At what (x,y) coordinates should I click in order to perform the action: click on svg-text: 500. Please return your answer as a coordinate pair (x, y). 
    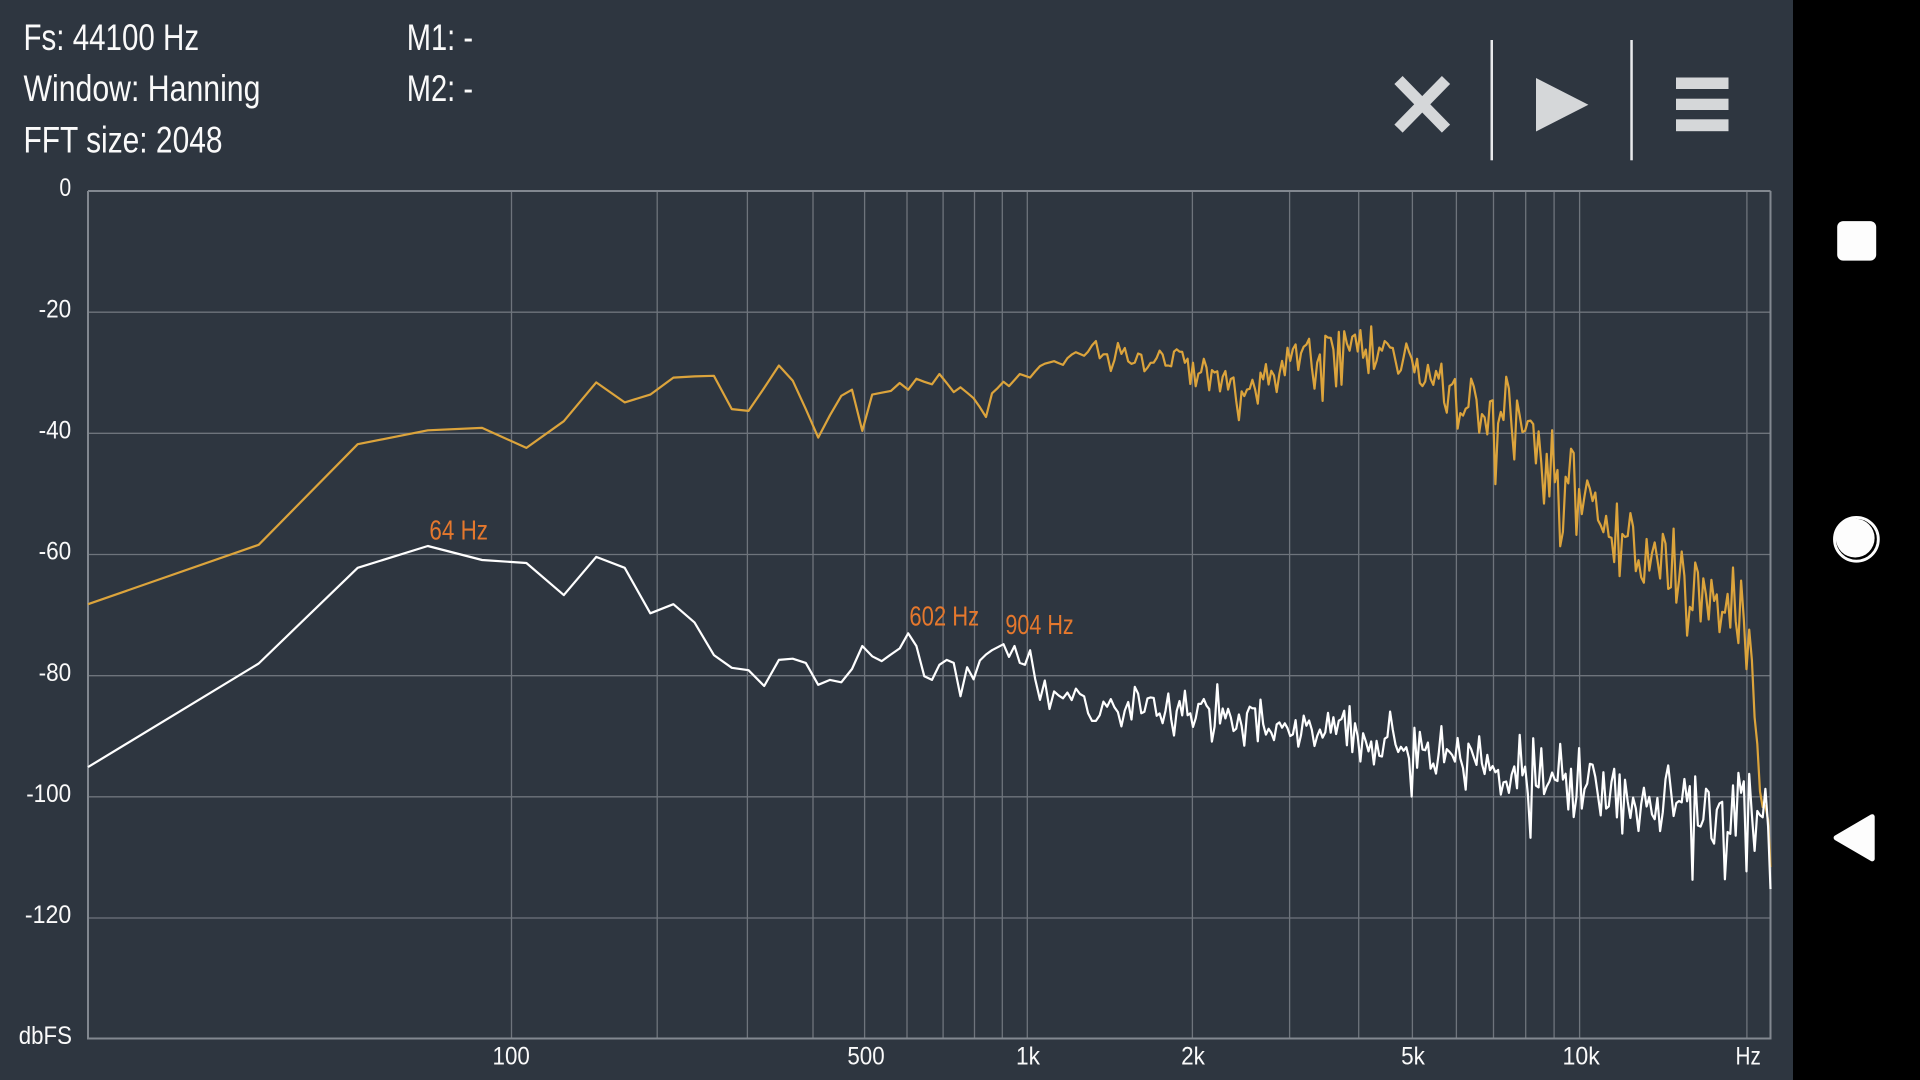
    Looking at the image, I should click on (865, 1057).